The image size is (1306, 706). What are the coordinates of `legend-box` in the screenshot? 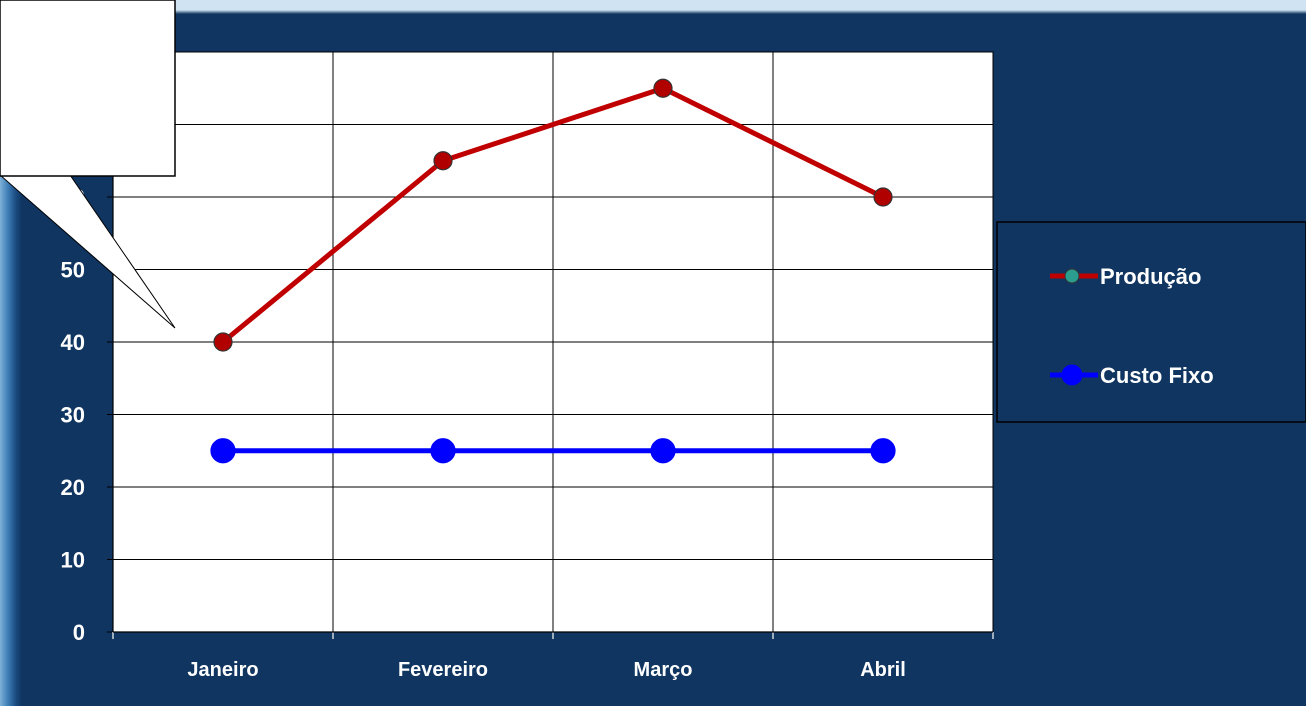 It's located at (1151, 322).